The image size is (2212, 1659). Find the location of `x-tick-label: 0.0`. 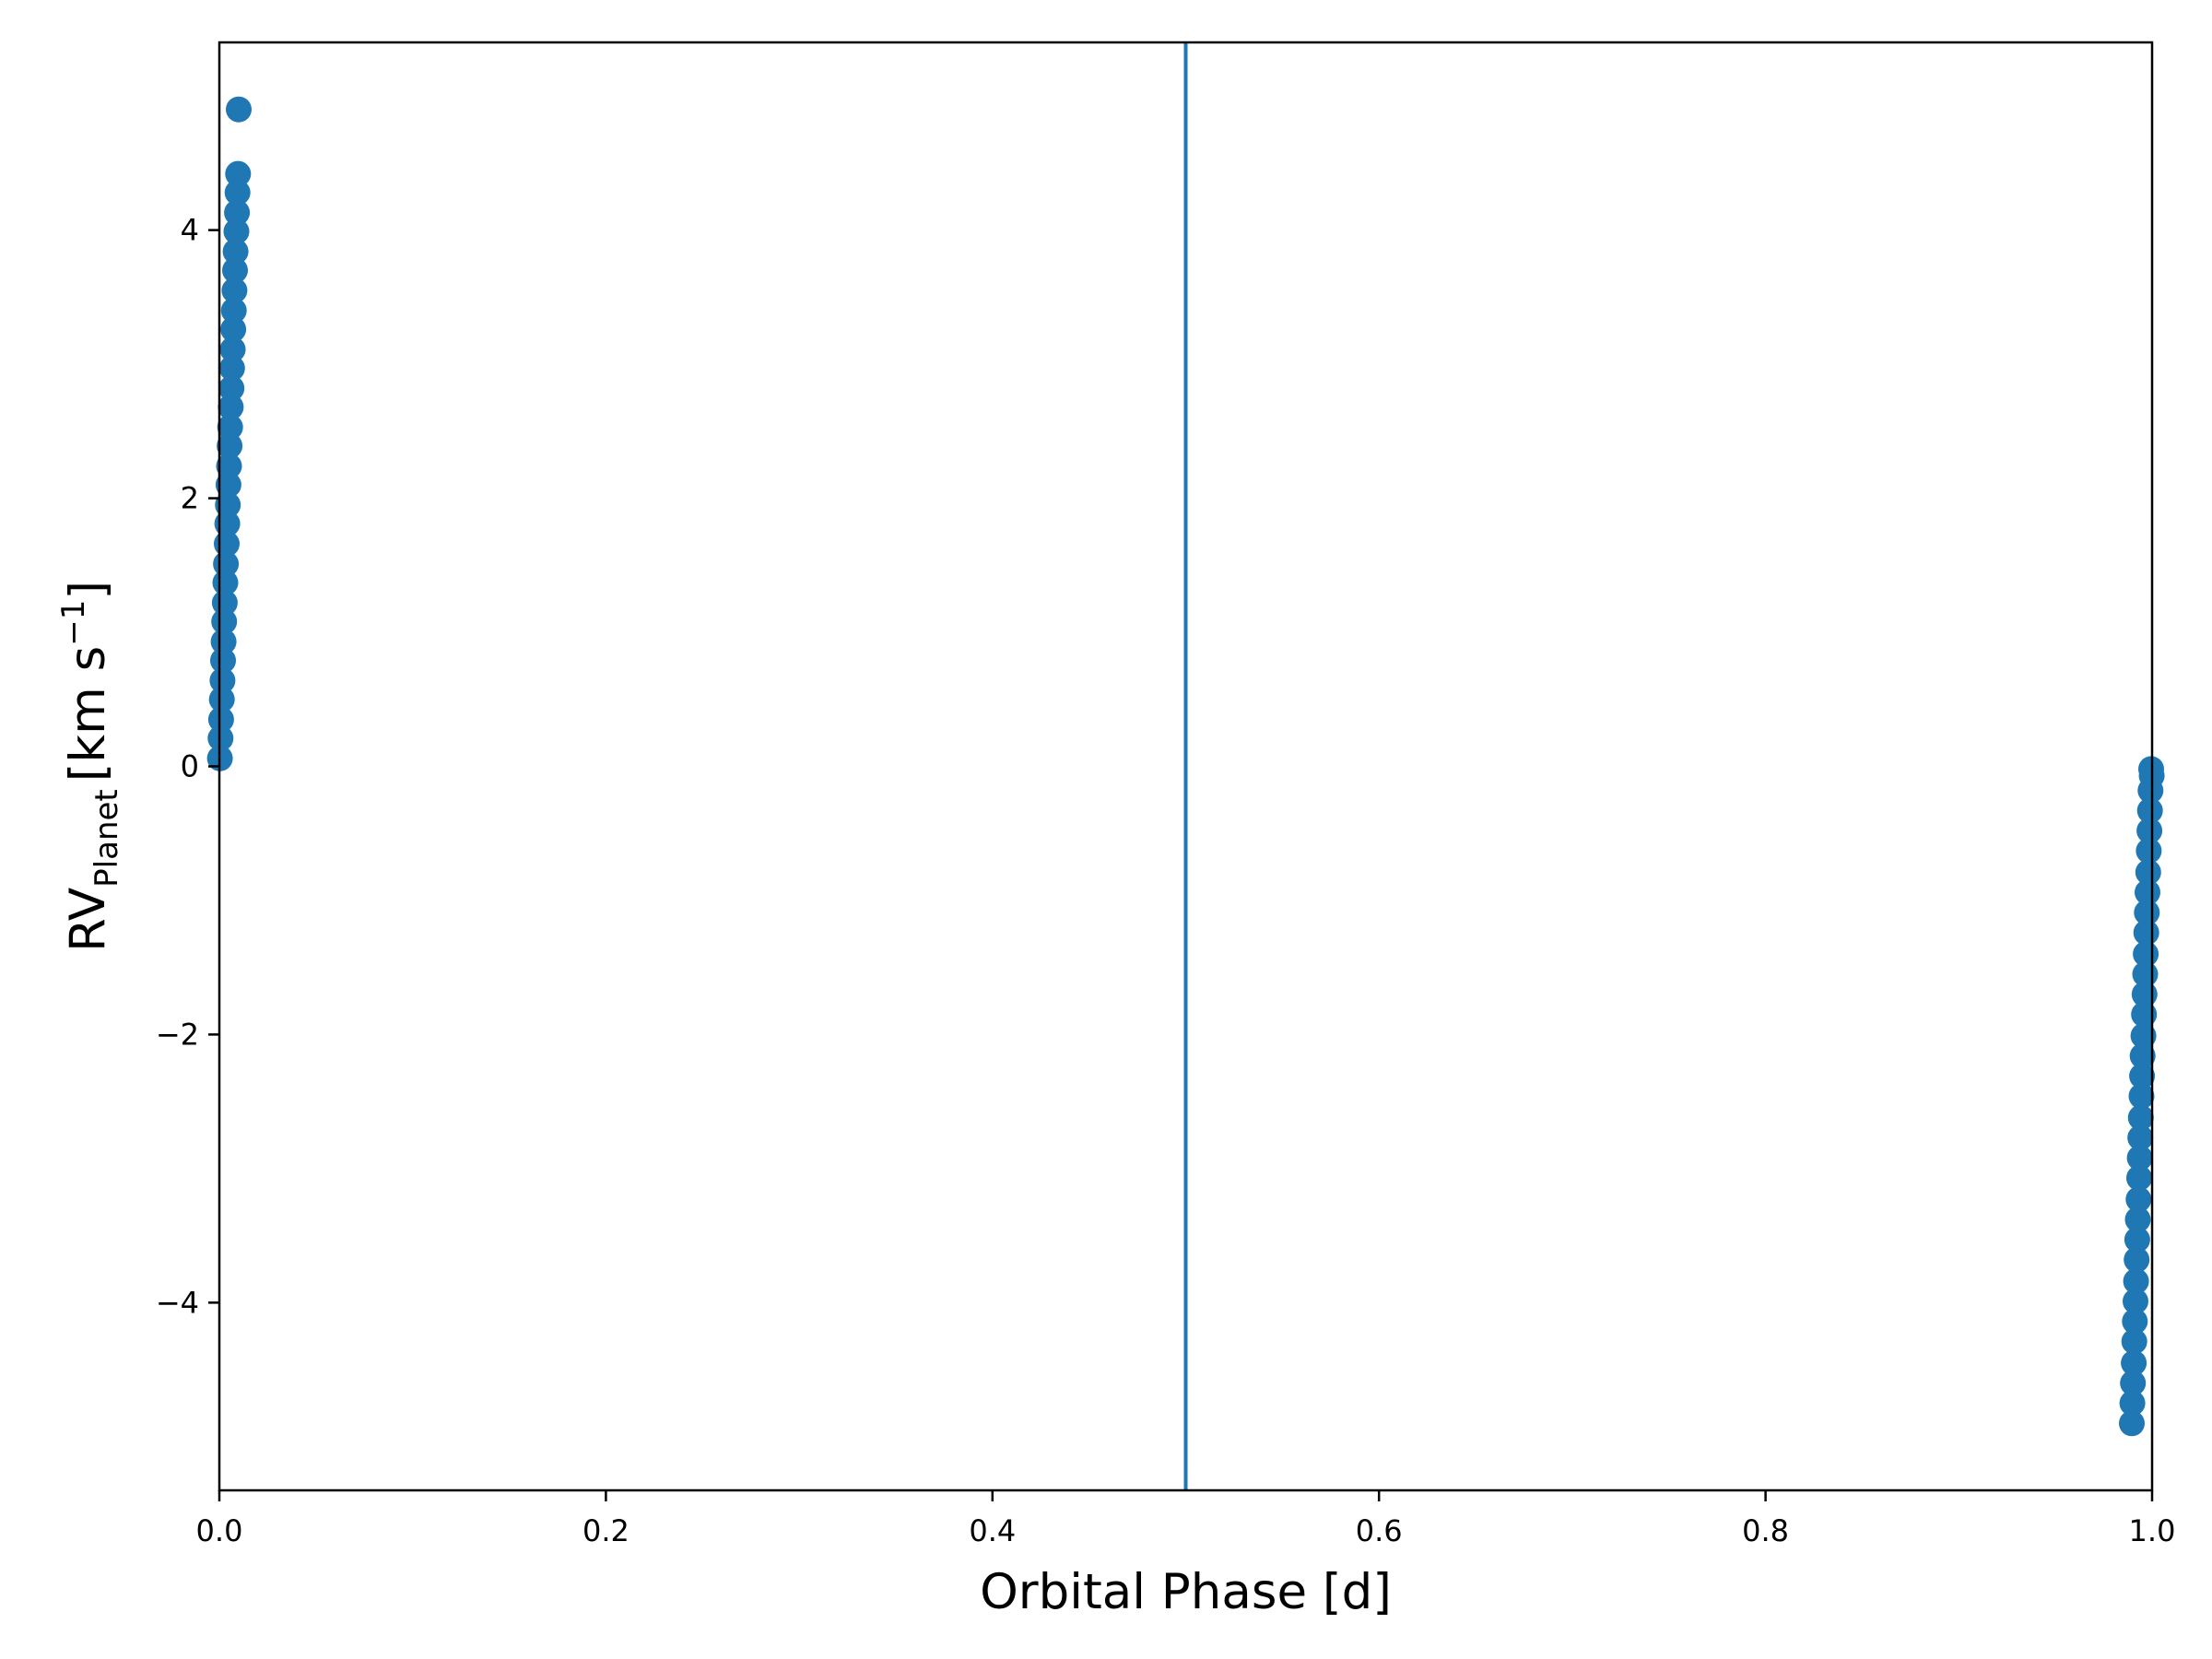

x-tick-label: 0.0 is located at coordinates (219, 1530).